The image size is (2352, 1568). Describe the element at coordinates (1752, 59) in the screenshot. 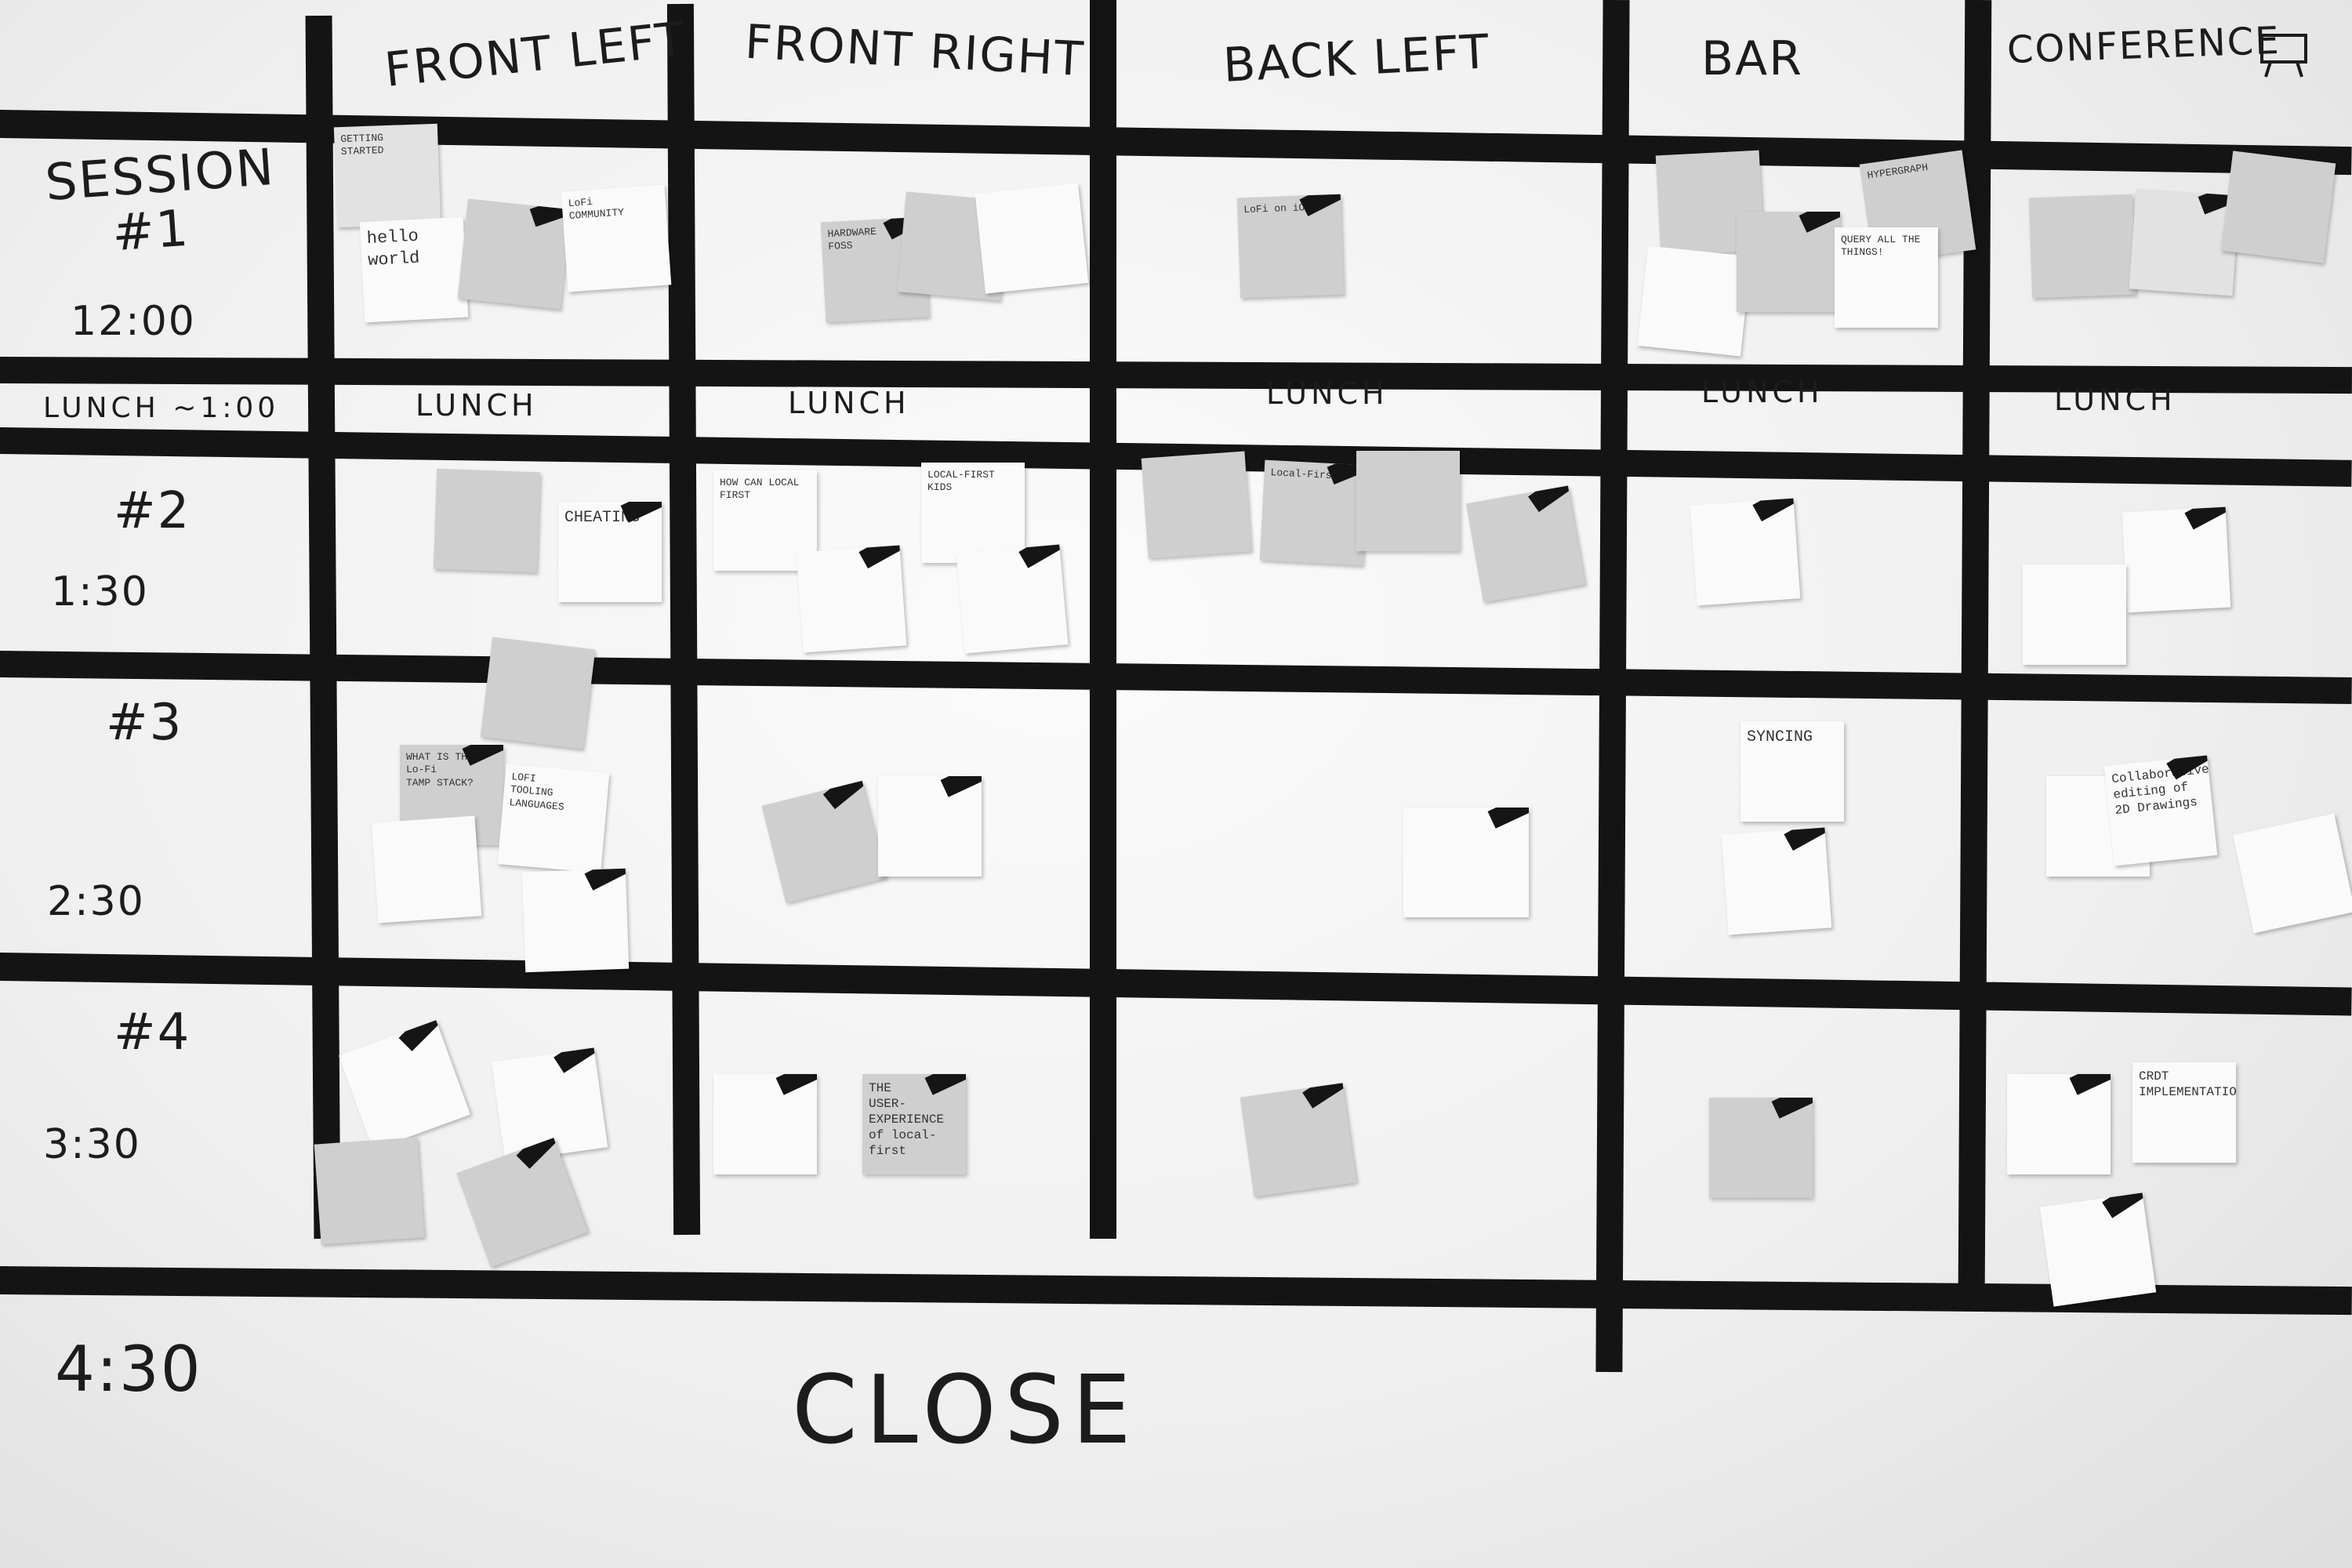

I see `column-header-bar: BAR` at that location.